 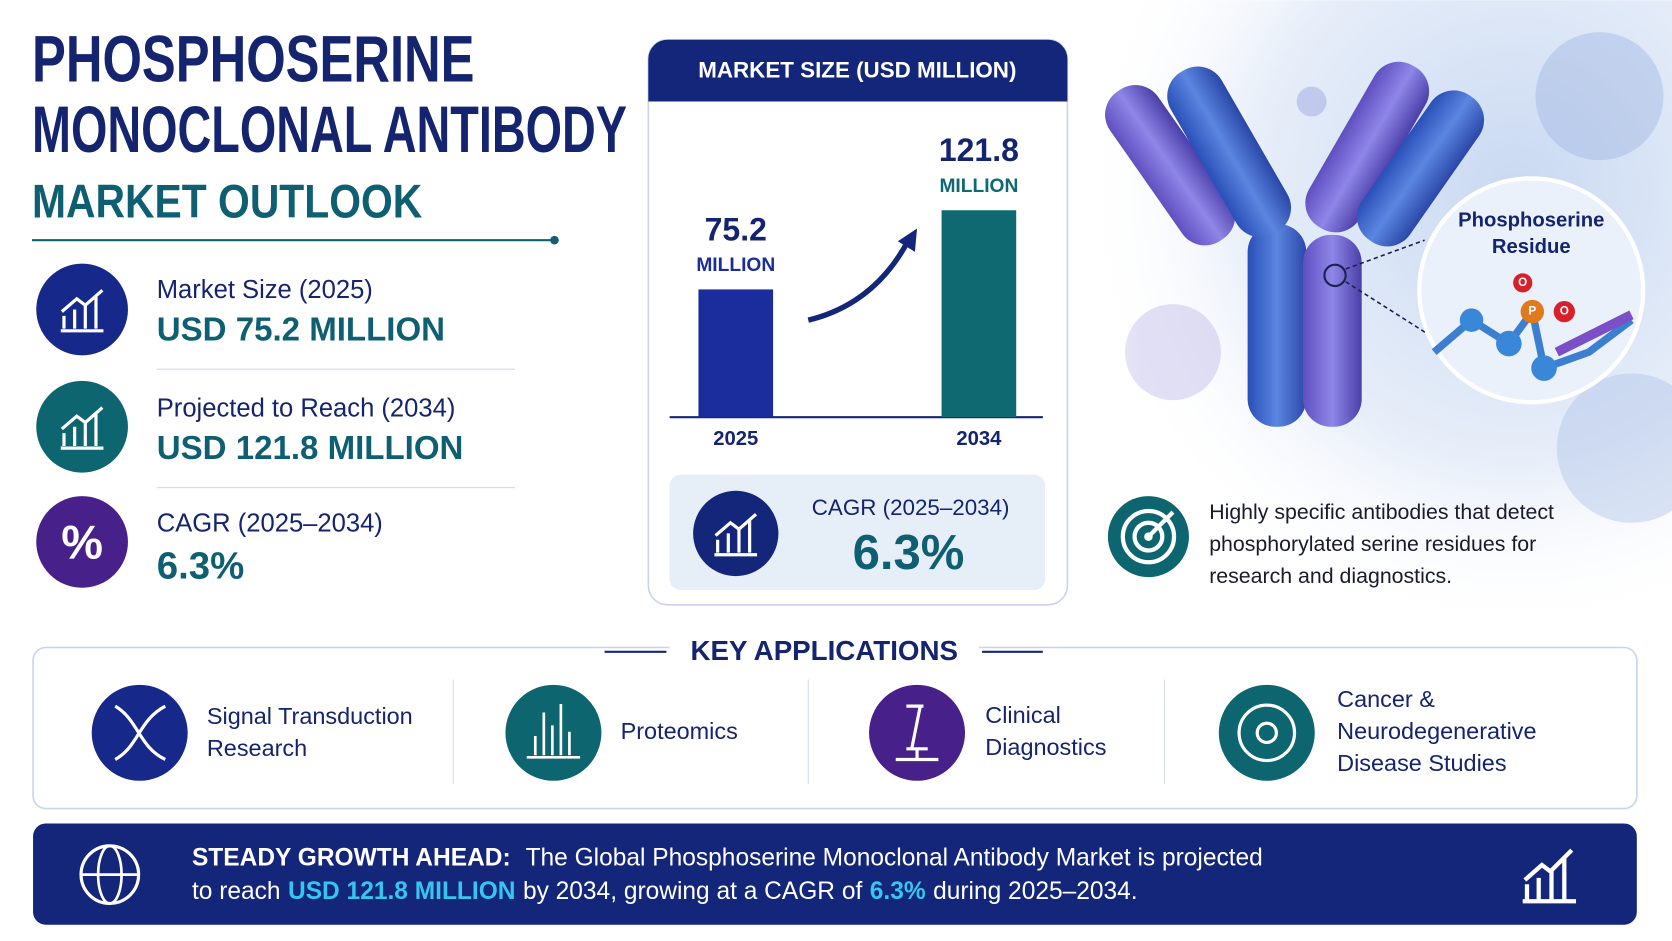 I want to click on chart-icon, so click(x=82, y=369).